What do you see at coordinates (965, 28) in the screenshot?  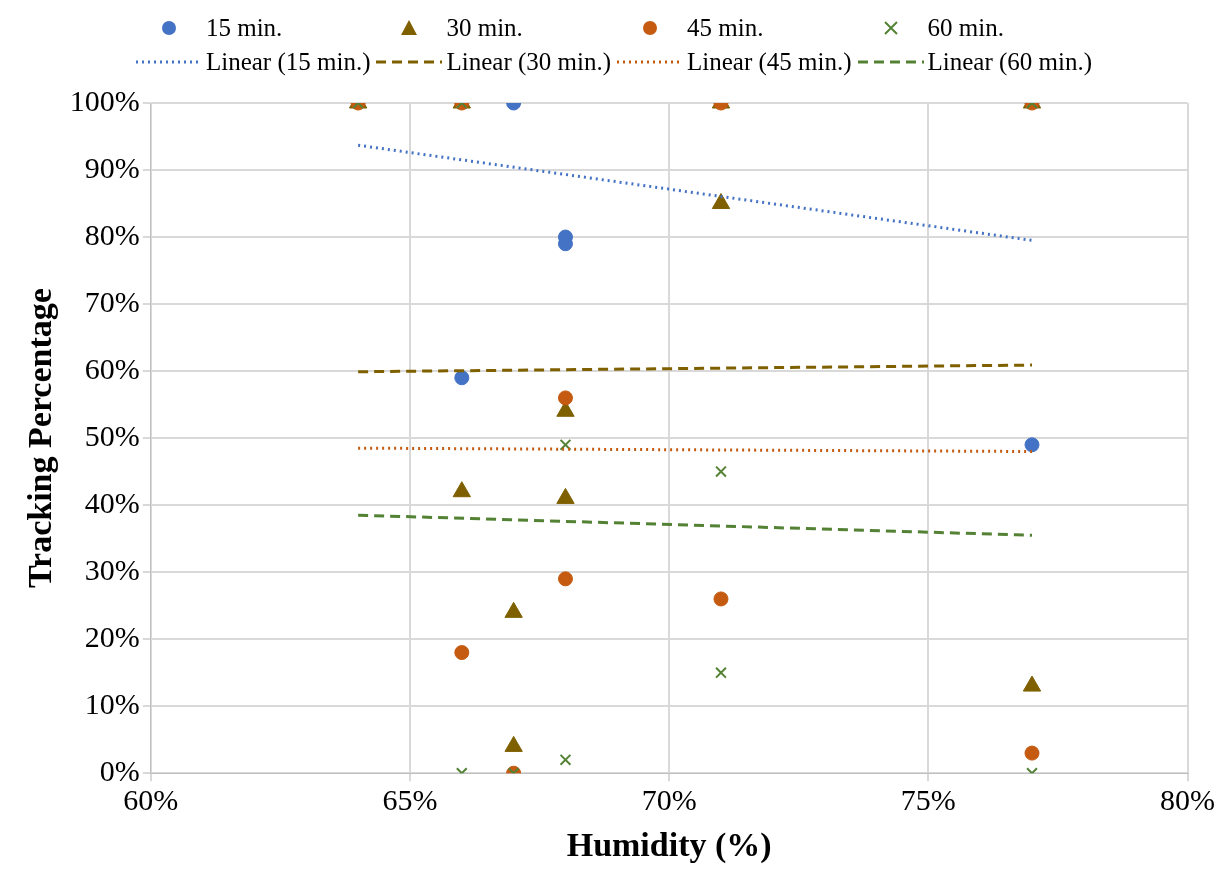 I see `legend-label: 60 min.` at bounding box center [965, 28].